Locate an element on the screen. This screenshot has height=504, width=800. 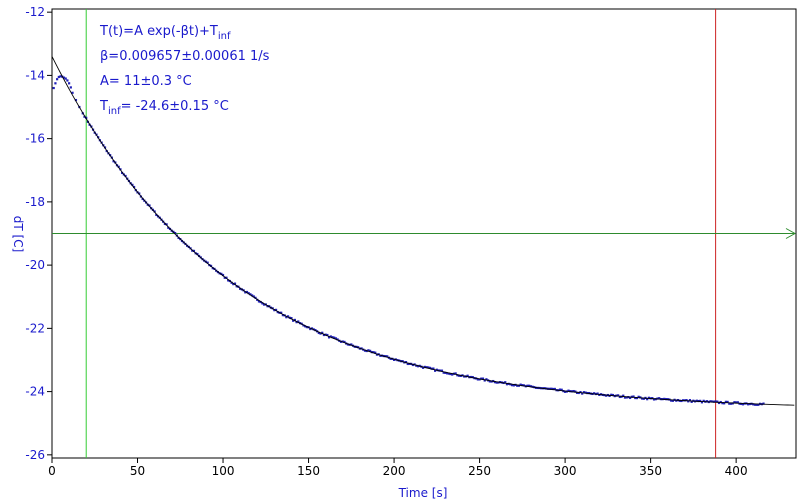
formula-text: T(t)=A exp(-βt)+Tinf is located at coordinates (165, 33).